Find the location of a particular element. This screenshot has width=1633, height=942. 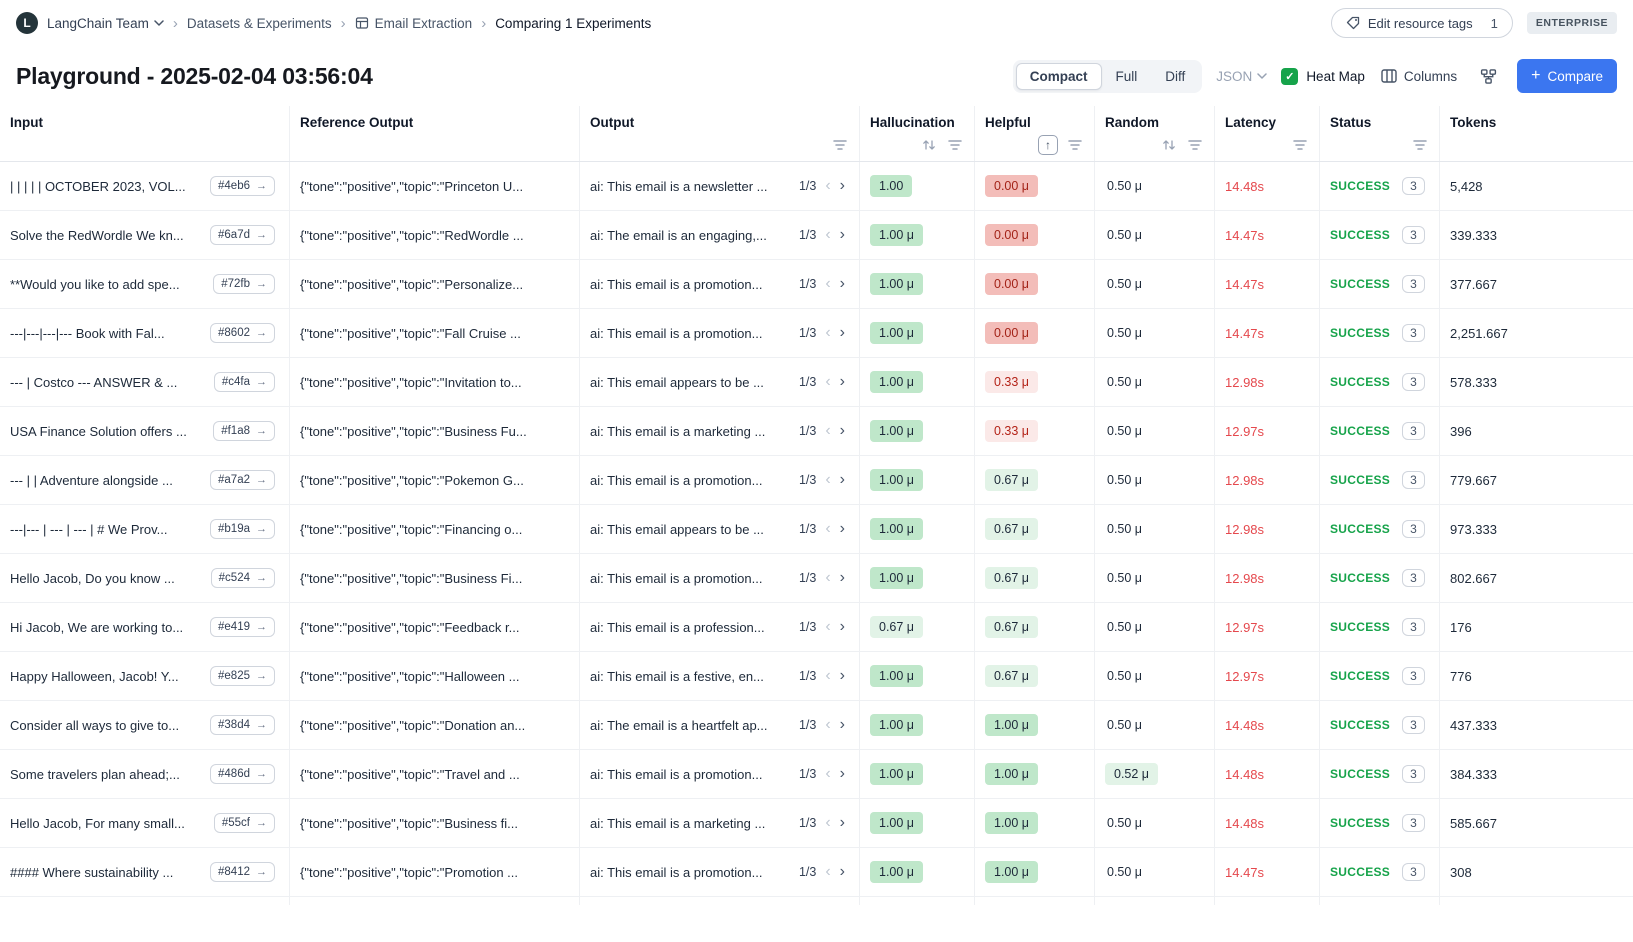

heatmap-checkbox: ✓ is located at coordinates (1290, 76).